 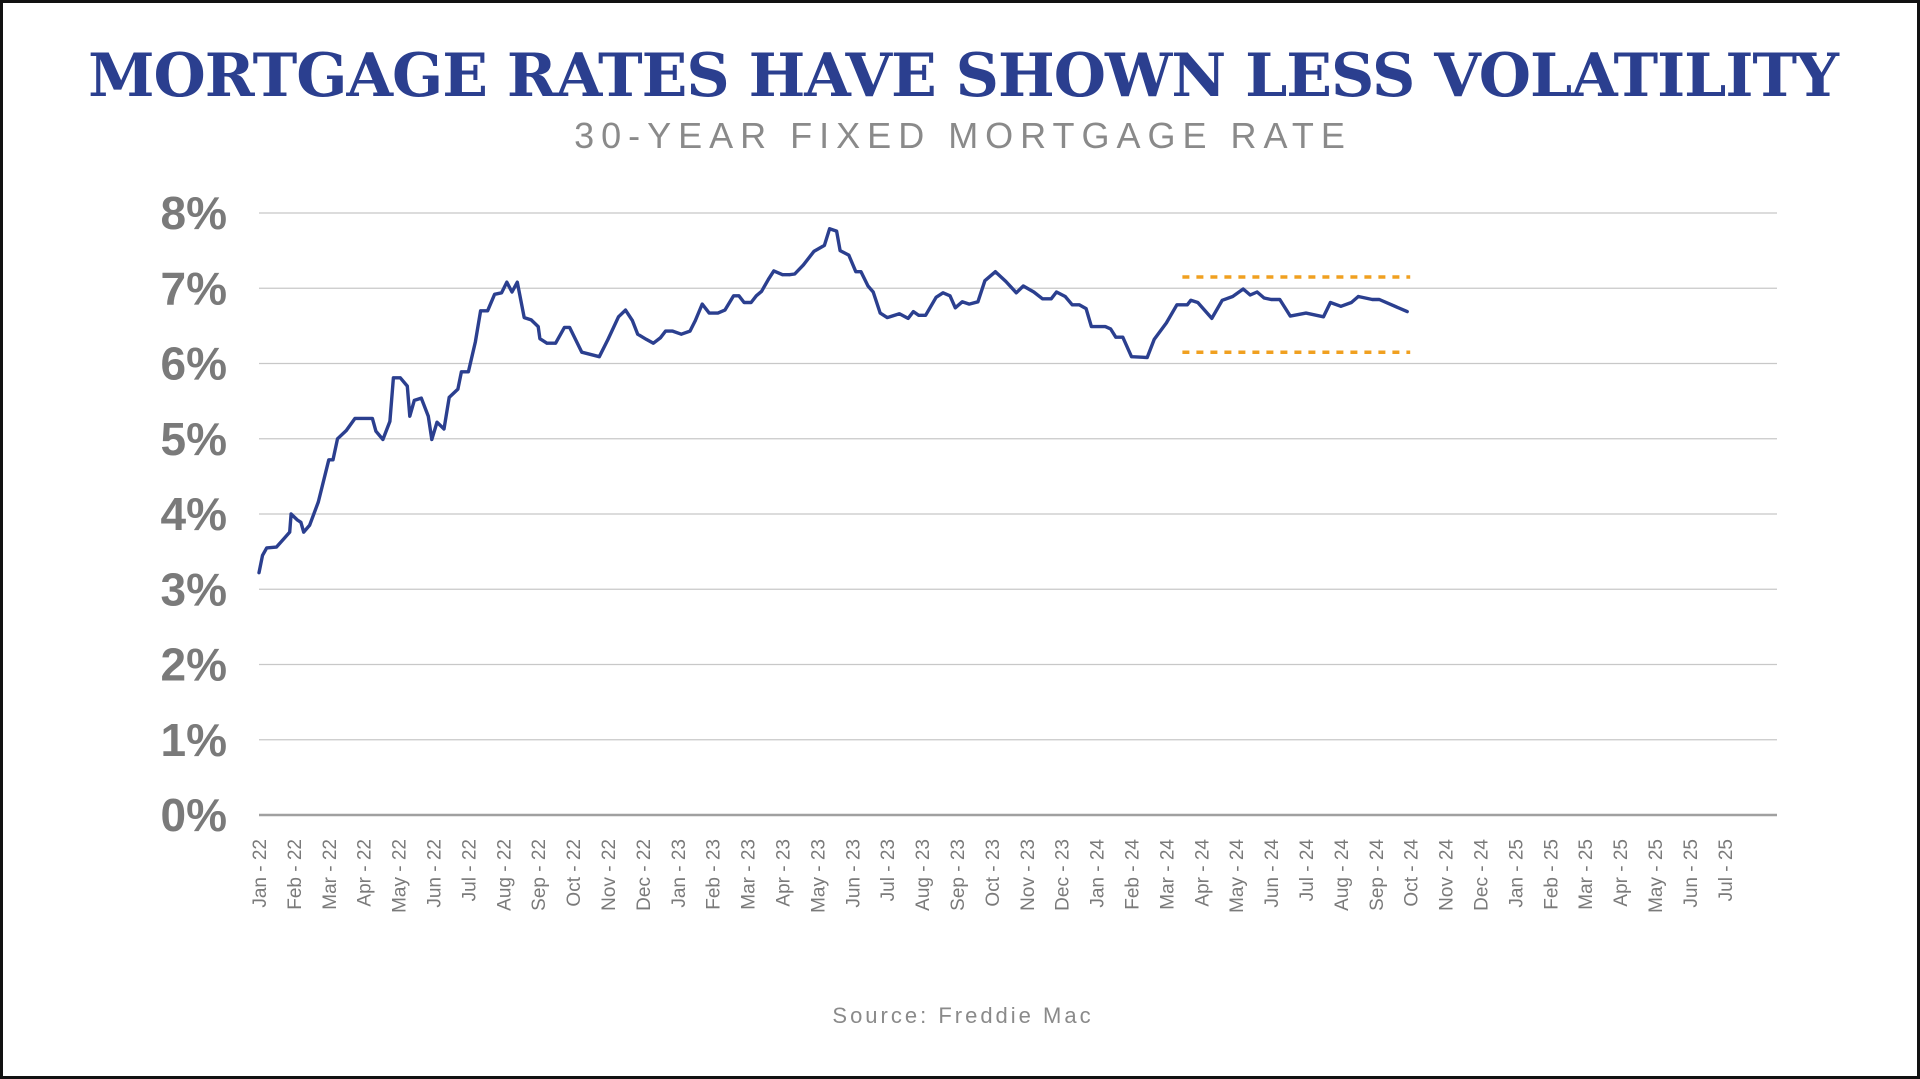 What do you see at coordinates (194, 815) in the screenshot?
I see `y-tick-label: 0%` at bounding box center [194, 815].